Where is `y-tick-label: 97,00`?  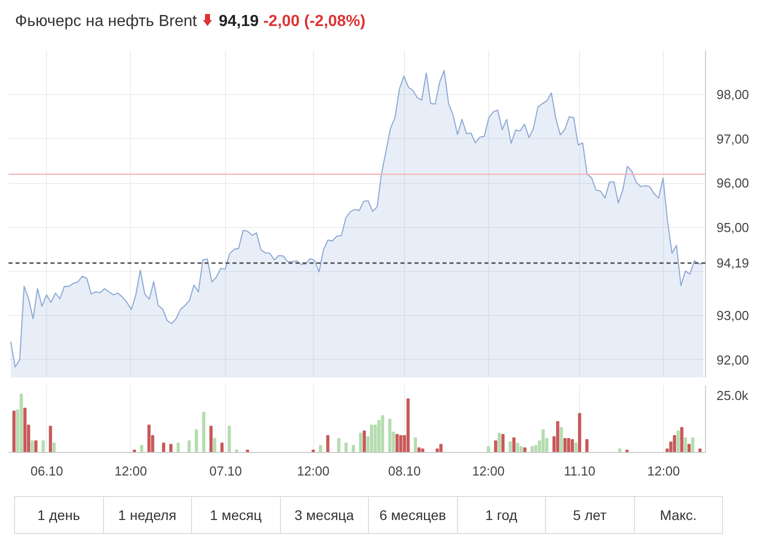
y-tick-label: 97,00 is located at coordinates (733, 138).